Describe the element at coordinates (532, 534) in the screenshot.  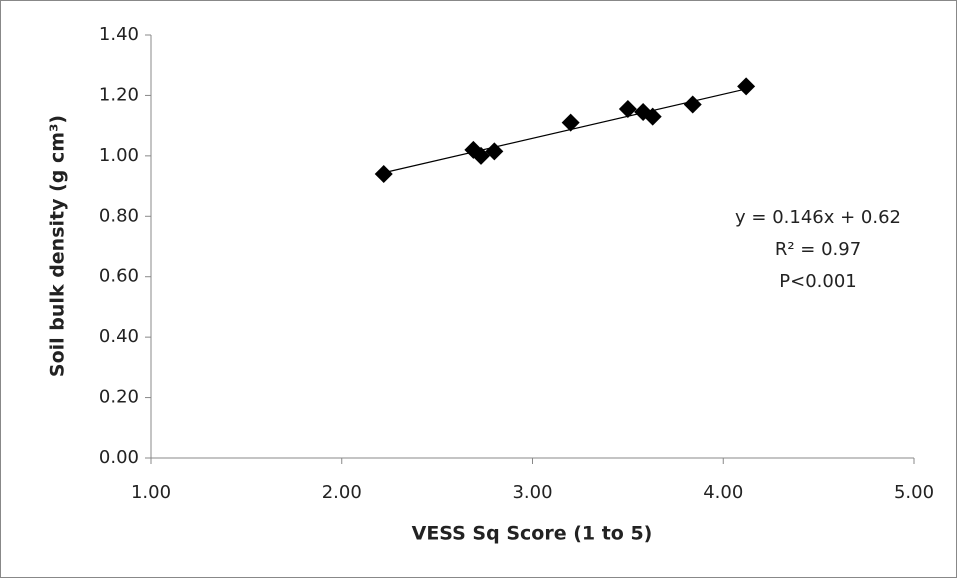
I see `x-axis-title: VESS Sq Score (1 to 5)` at that location.